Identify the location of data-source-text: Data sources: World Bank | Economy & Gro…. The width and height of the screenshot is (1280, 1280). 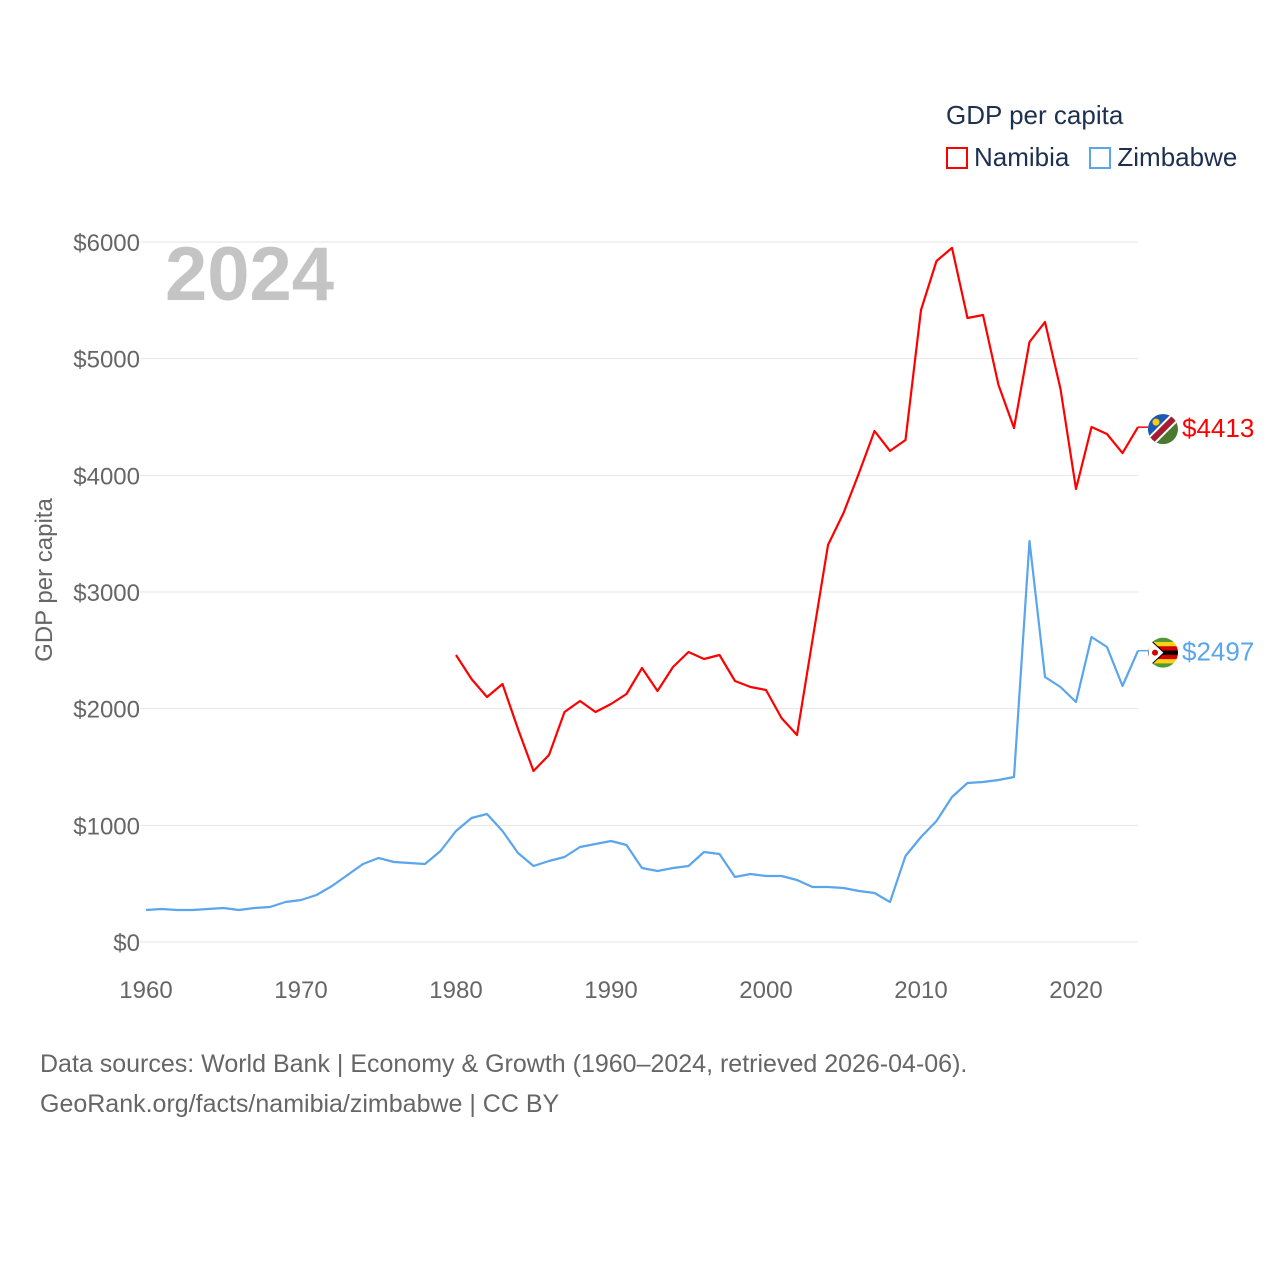
(504, 1064).